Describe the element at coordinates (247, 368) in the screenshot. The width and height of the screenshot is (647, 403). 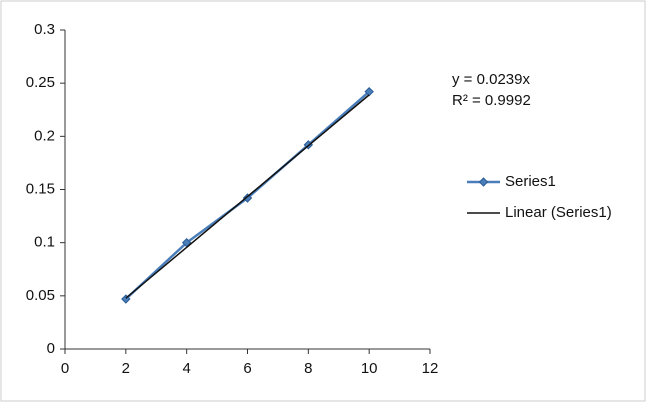
I see `x-tick-label: 6` at that location.